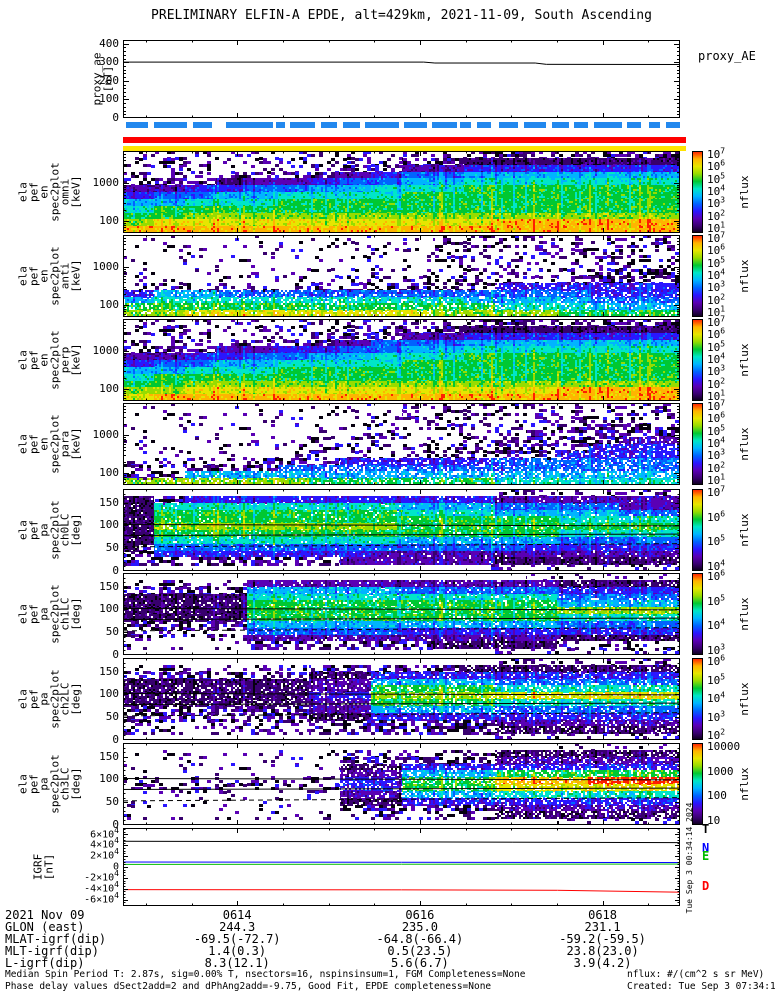 This screenshot has width=775, height=1000. What do you see at coordinates (112, 802) in the screenshot?
I see `panel-ch3lc-ytick-label: 50` at bounding box center [112, 802].